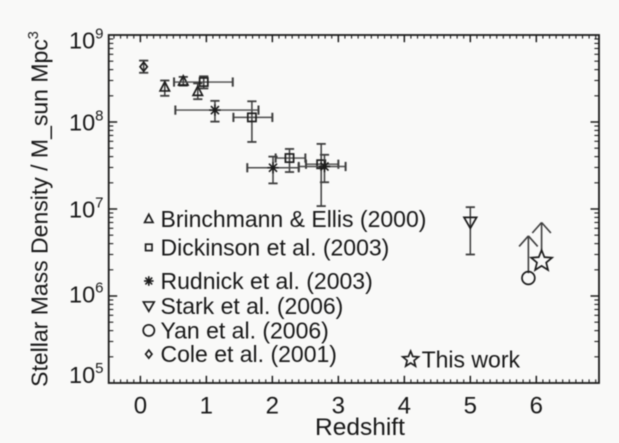 The image size is (619, 443). I want to click on legend-label: Dickinson et al. (2003), so click(275, 247).